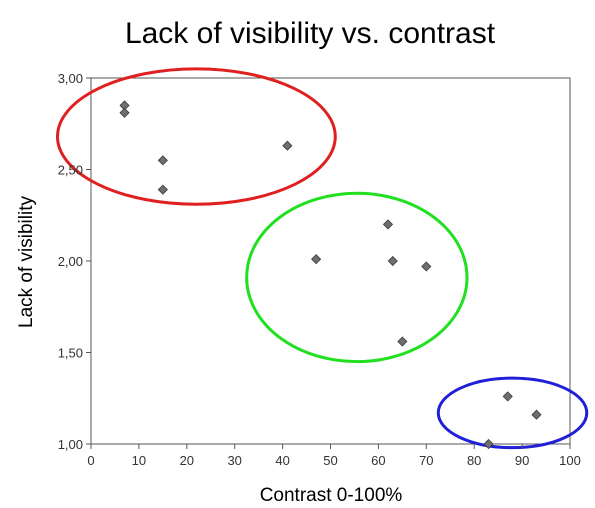  I want to click on y-tick-label: 2,50, so click(70, 170).